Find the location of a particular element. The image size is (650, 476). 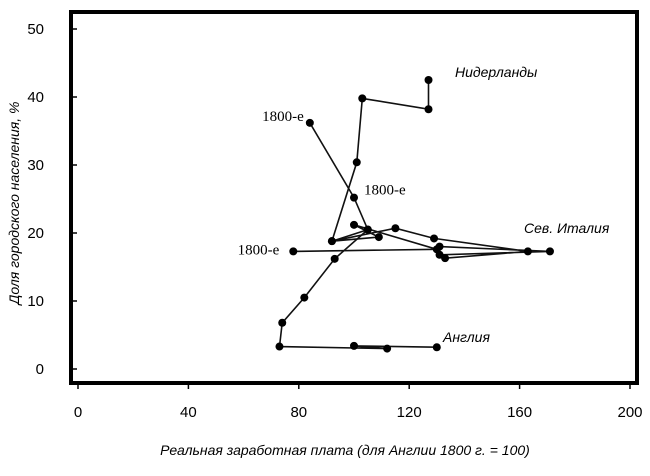

x-tick-label: 160 is located at coordinates (519, 412).